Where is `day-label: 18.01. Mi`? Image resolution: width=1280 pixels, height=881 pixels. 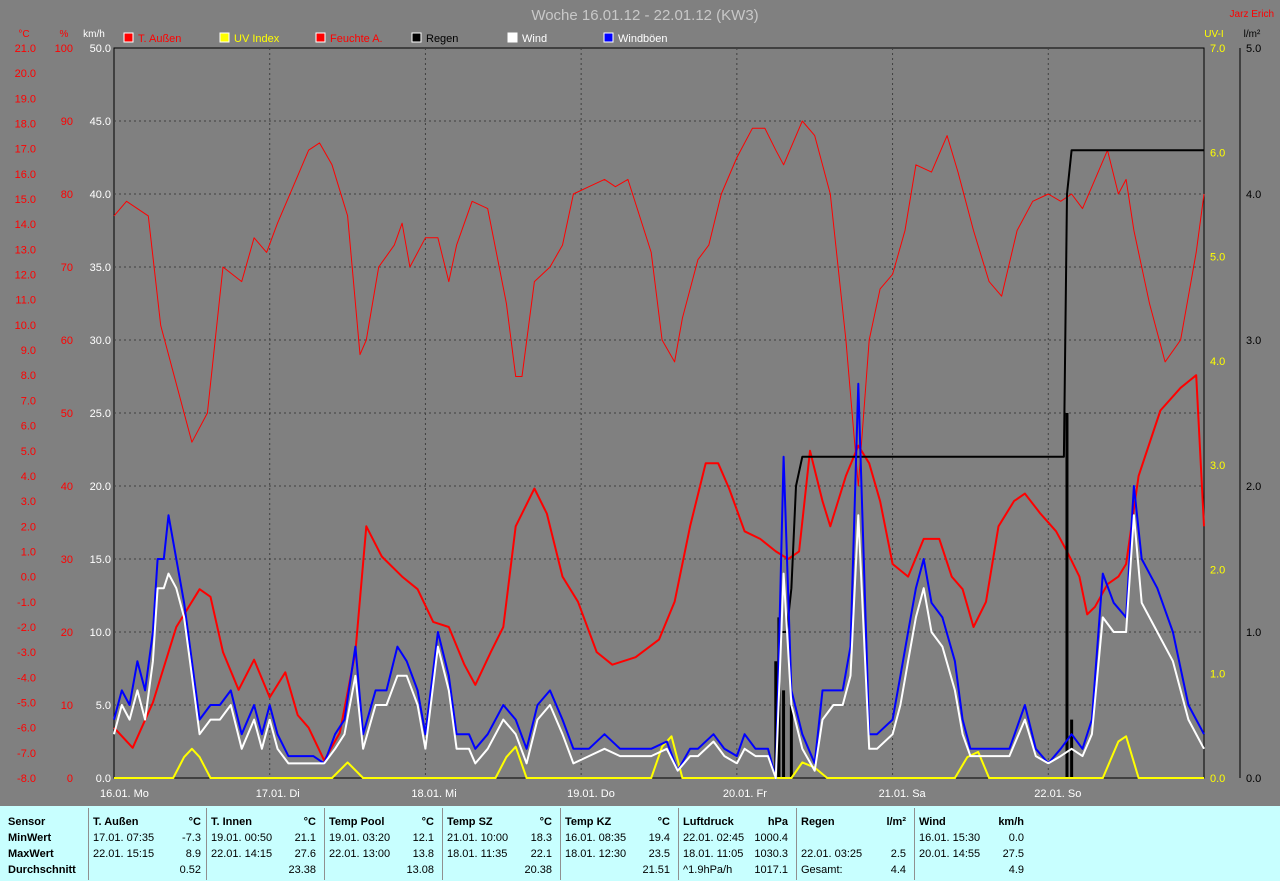 day-label: 18.01. Mi is located at coordinates (433, 794).